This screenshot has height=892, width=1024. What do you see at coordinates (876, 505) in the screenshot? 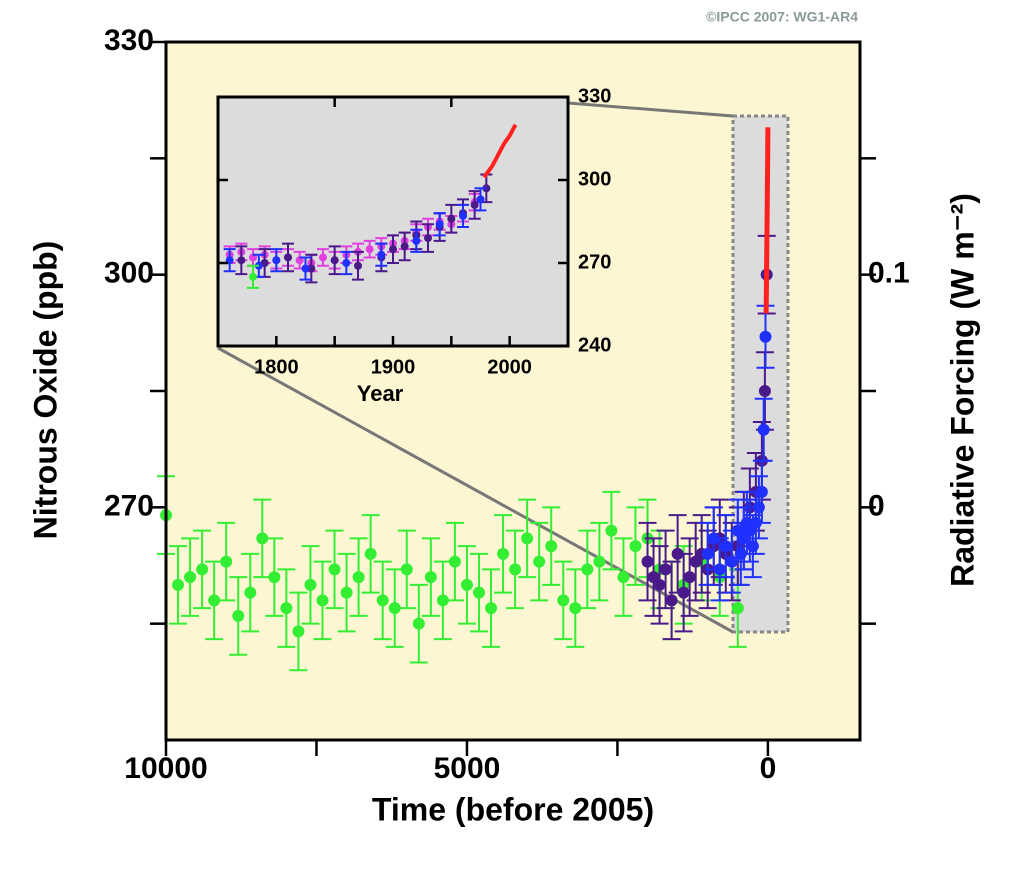
I see `y2-tick-label: 0` at bounding box center [876, 505].